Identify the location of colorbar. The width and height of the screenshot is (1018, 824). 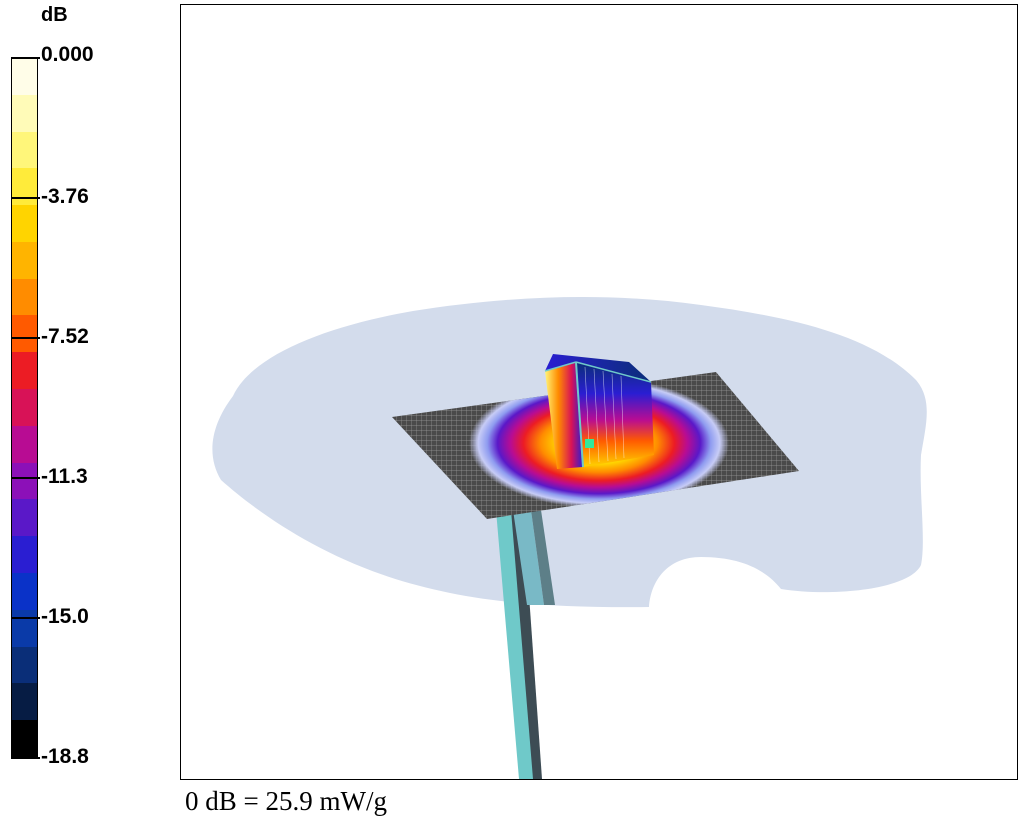
(24, 407).